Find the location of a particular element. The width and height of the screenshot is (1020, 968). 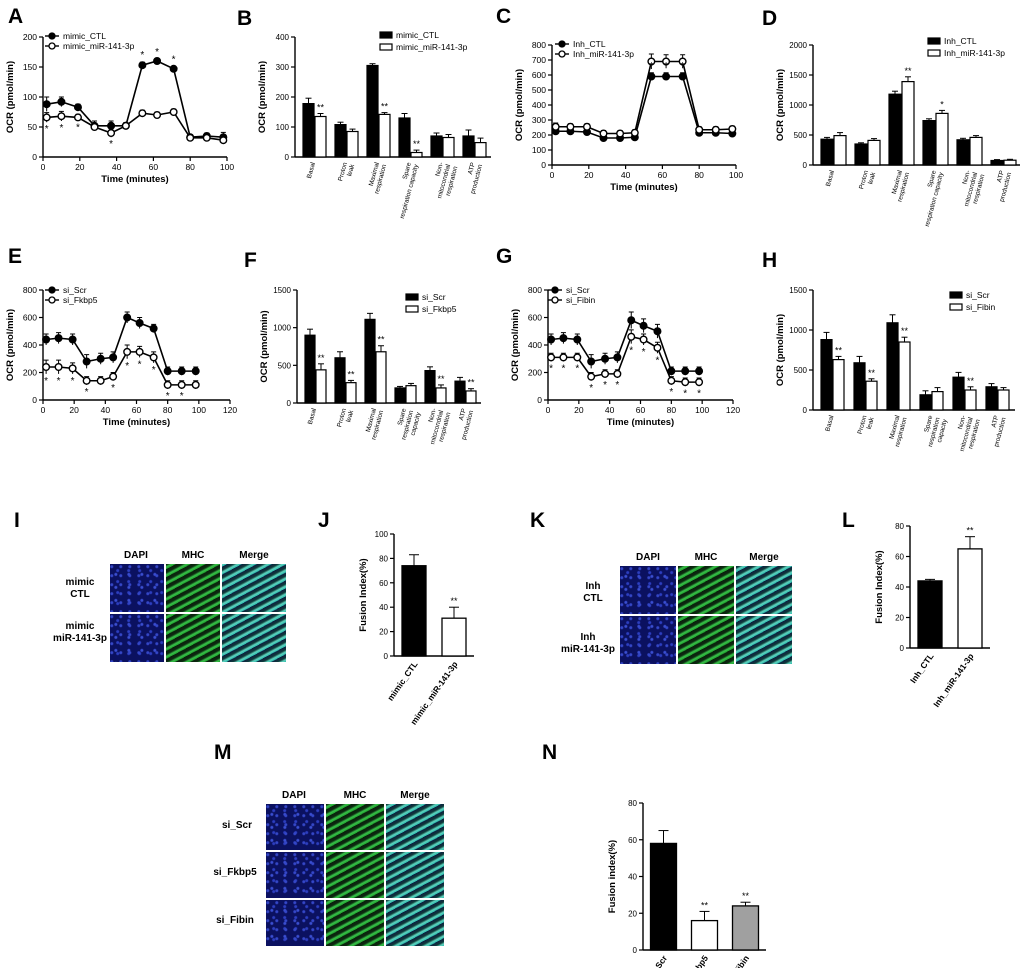

x-tick-label: 60 is located at coordinates (154, 167).